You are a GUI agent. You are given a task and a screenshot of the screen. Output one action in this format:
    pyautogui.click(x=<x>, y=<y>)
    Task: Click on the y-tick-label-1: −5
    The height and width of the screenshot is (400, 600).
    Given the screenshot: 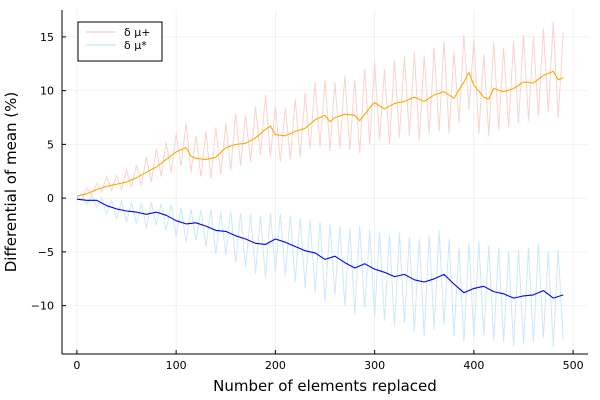 What is the action you would take?
    pyautogui.click(x=46, y=252)
    